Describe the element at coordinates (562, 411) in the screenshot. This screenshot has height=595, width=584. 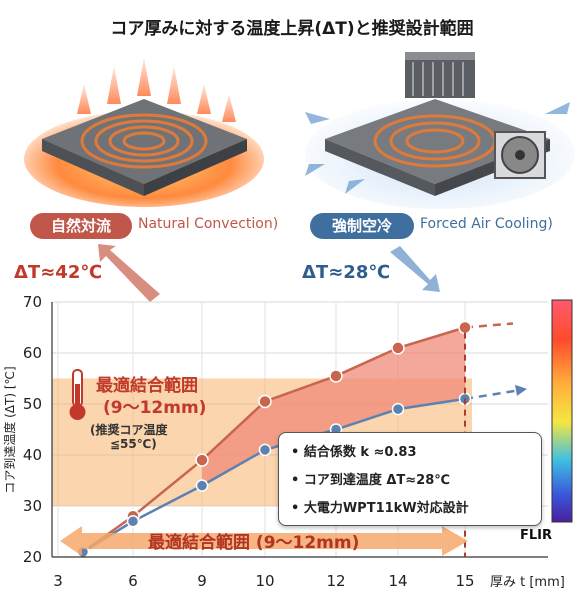
I see `color-scale-bar` at that location.